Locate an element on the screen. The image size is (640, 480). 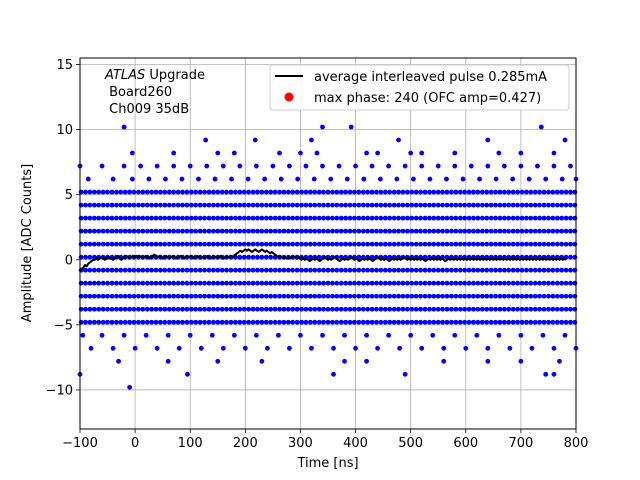
y-tick-label: 0 is located at coordinates (69, 260).